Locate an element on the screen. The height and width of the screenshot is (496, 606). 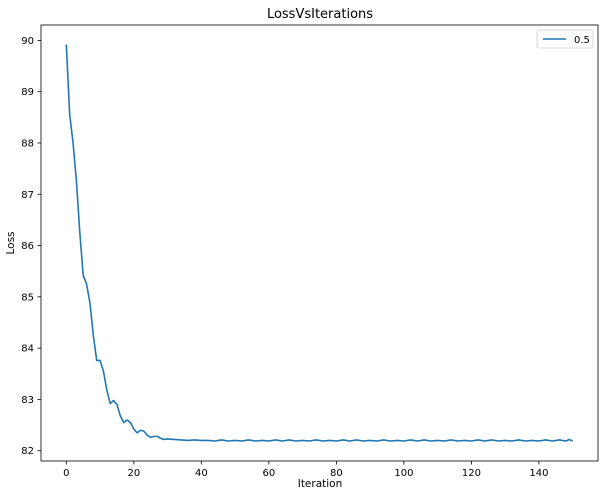
y-tick-label: 84 is located at coordinates (27, 349).